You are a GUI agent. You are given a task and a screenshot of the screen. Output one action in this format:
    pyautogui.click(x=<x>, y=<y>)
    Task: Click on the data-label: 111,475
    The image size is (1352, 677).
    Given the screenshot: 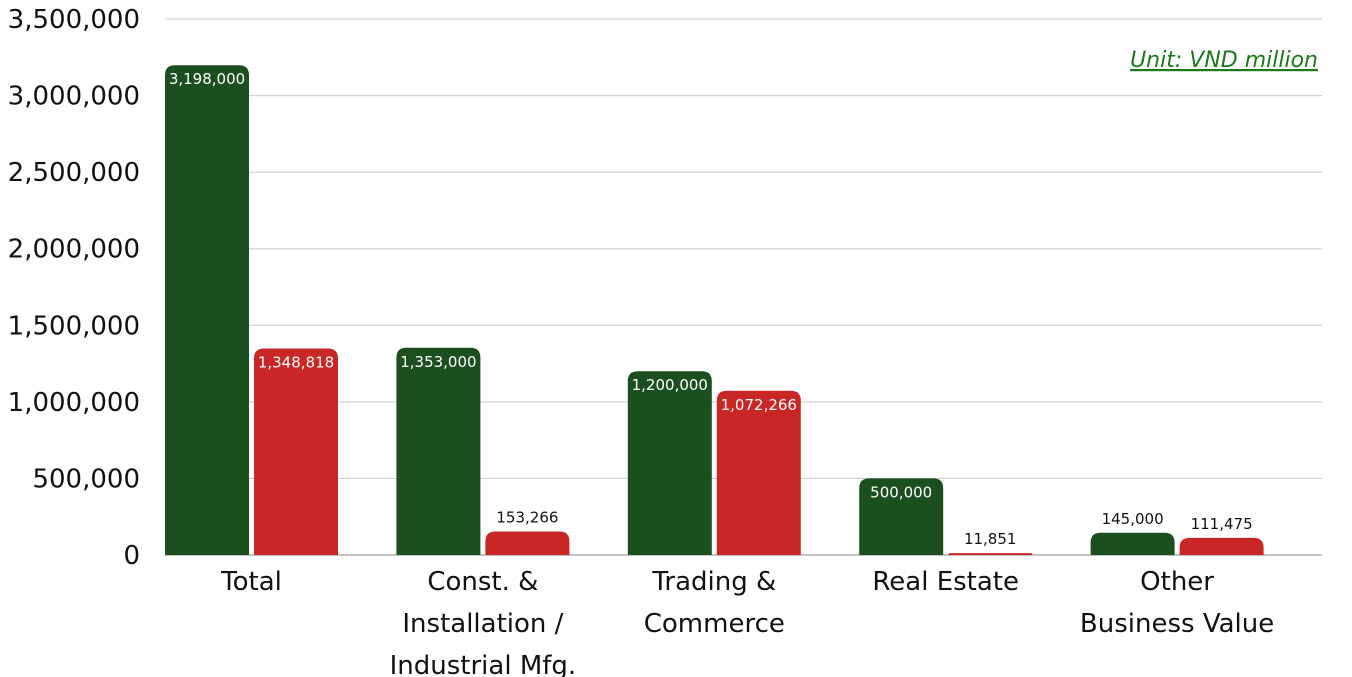 What is the action you would take?
    pyautogui.click(x=1222, y=524)
    